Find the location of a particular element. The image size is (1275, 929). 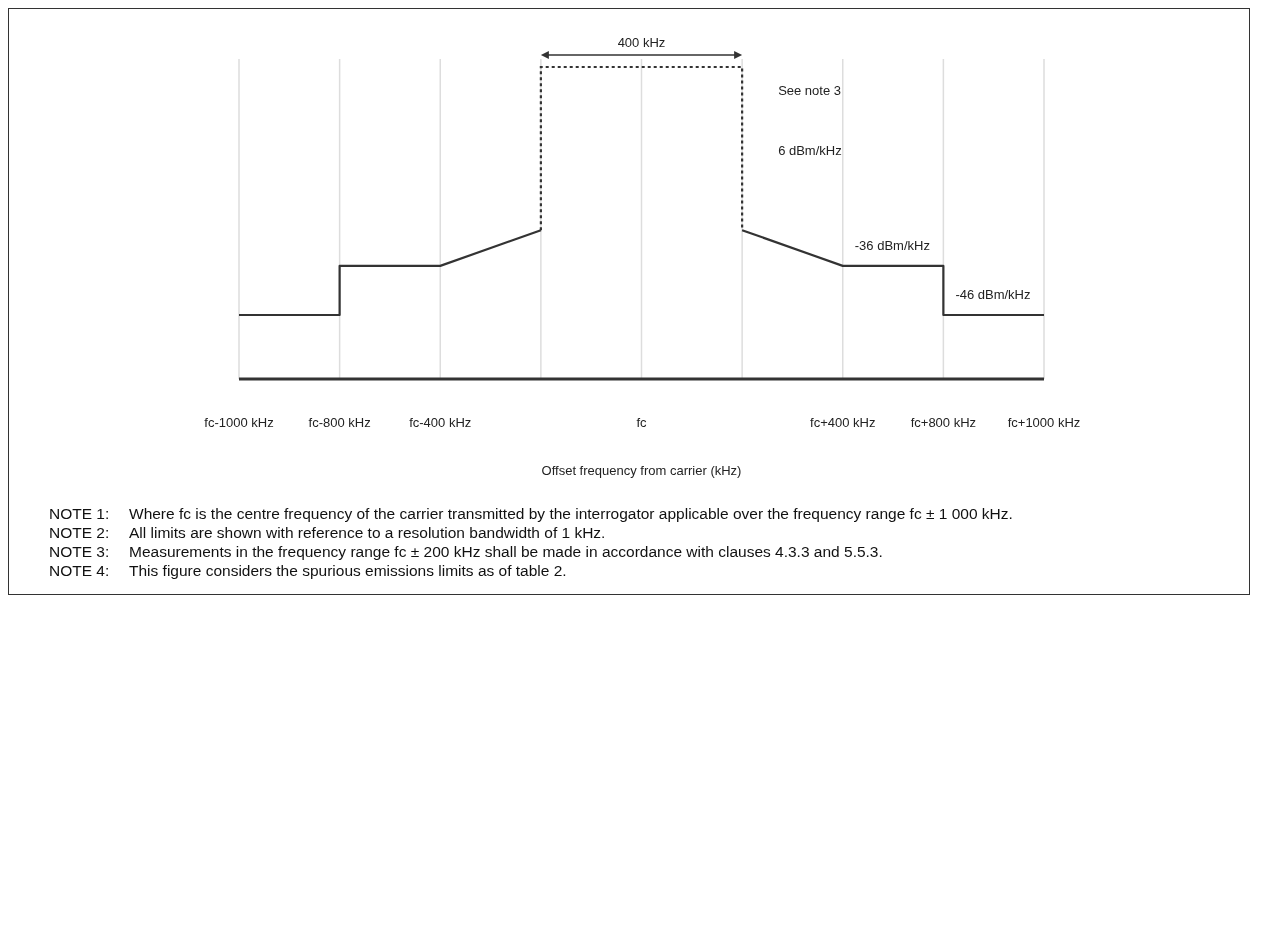

annotation: -46 dBm/kHz is located at coordinates (993, 294).